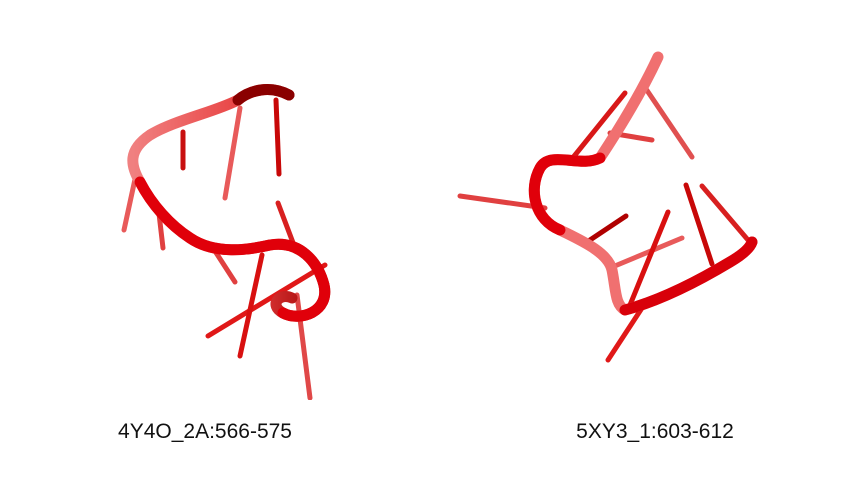  I want to click on structure-label-left: 4Y4O_2A:566-575, so click(205, 431).